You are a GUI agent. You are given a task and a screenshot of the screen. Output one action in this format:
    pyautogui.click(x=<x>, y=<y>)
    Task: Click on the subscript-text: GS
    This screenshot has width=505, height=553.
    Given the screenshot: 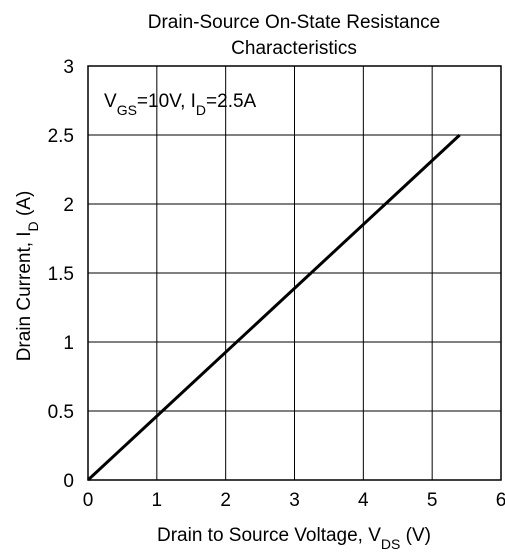 What is the action you would take?
    pyautogui.click(x=127, y=110)
    